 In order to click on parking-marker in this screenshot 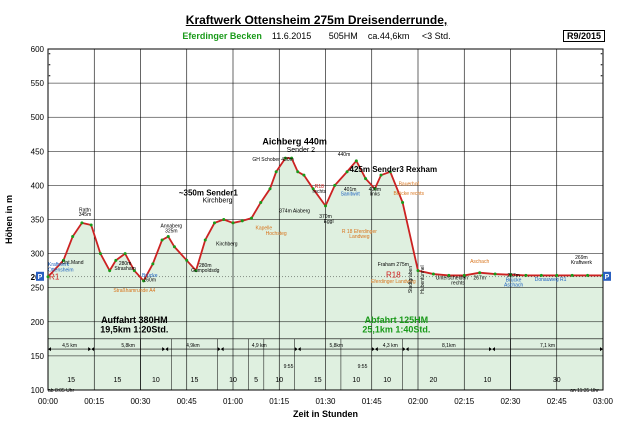, I will do `click(40, 276)`.